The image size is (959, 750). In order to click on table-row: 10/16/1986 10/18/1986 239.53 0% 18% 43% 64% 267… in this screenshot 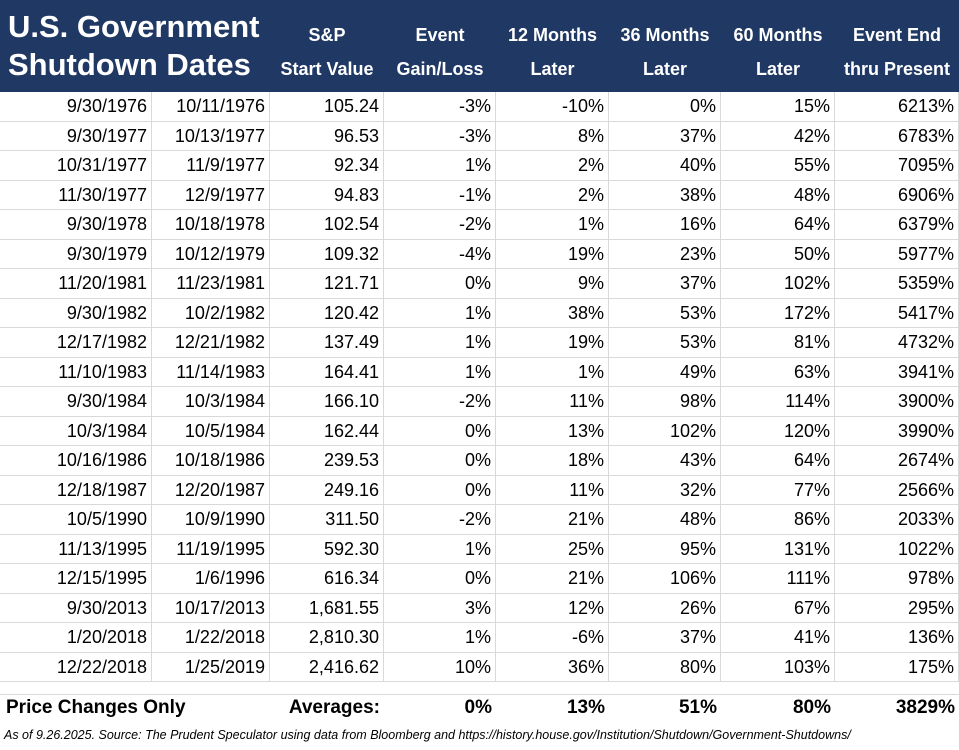, I will do `click(479, 461)`.